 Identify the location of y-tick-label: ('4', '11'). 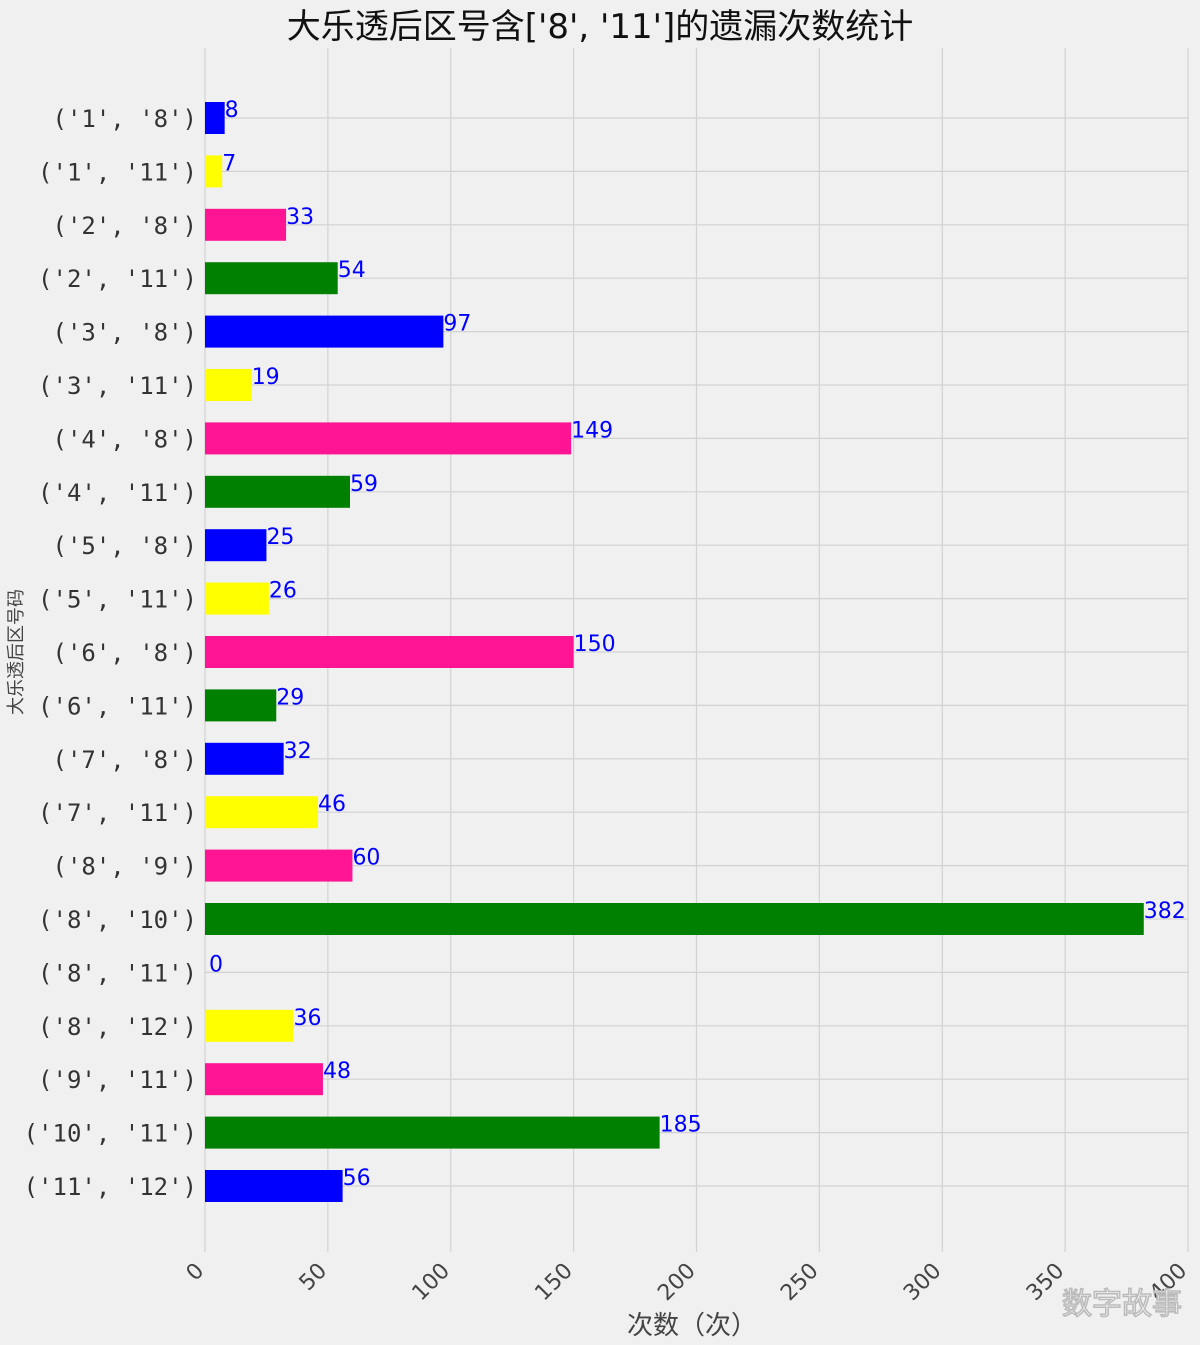
(117, 493).